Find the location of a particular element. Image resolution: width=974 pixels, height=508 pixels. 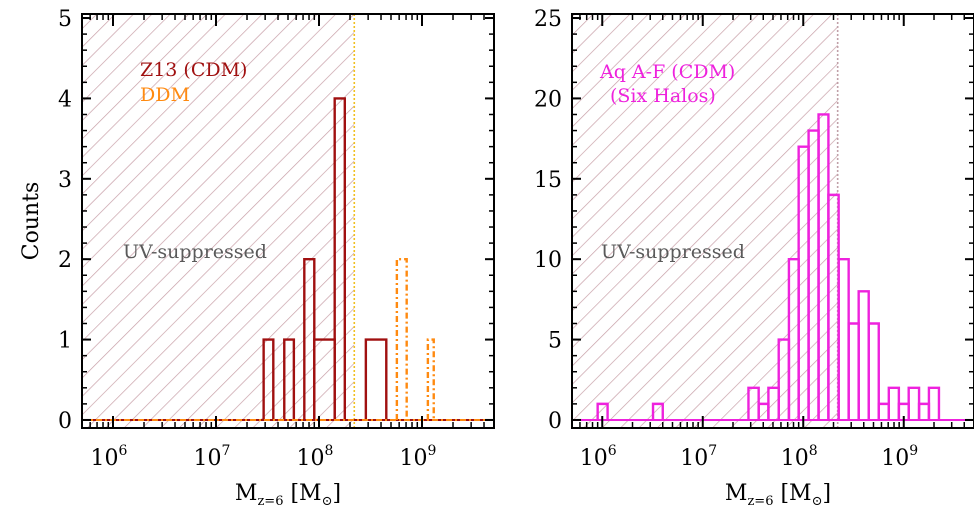

y-tick-label: 1 is located at coordinates (65, 341).